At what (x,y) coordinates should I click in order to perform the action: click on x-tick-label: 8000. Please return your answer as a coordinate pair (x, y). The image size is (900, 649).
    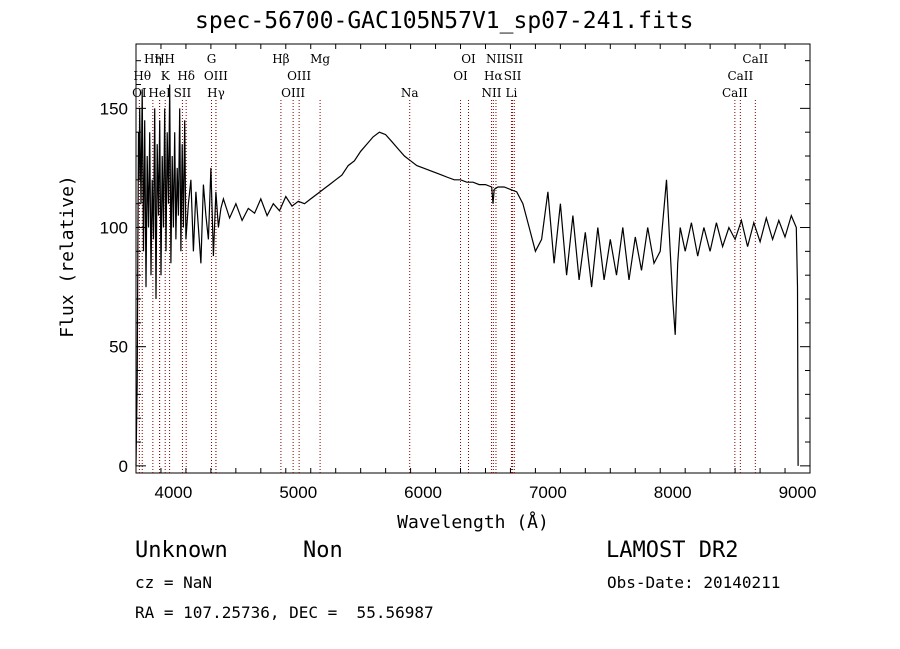
    Looking at the image, I should click on (673, 492).